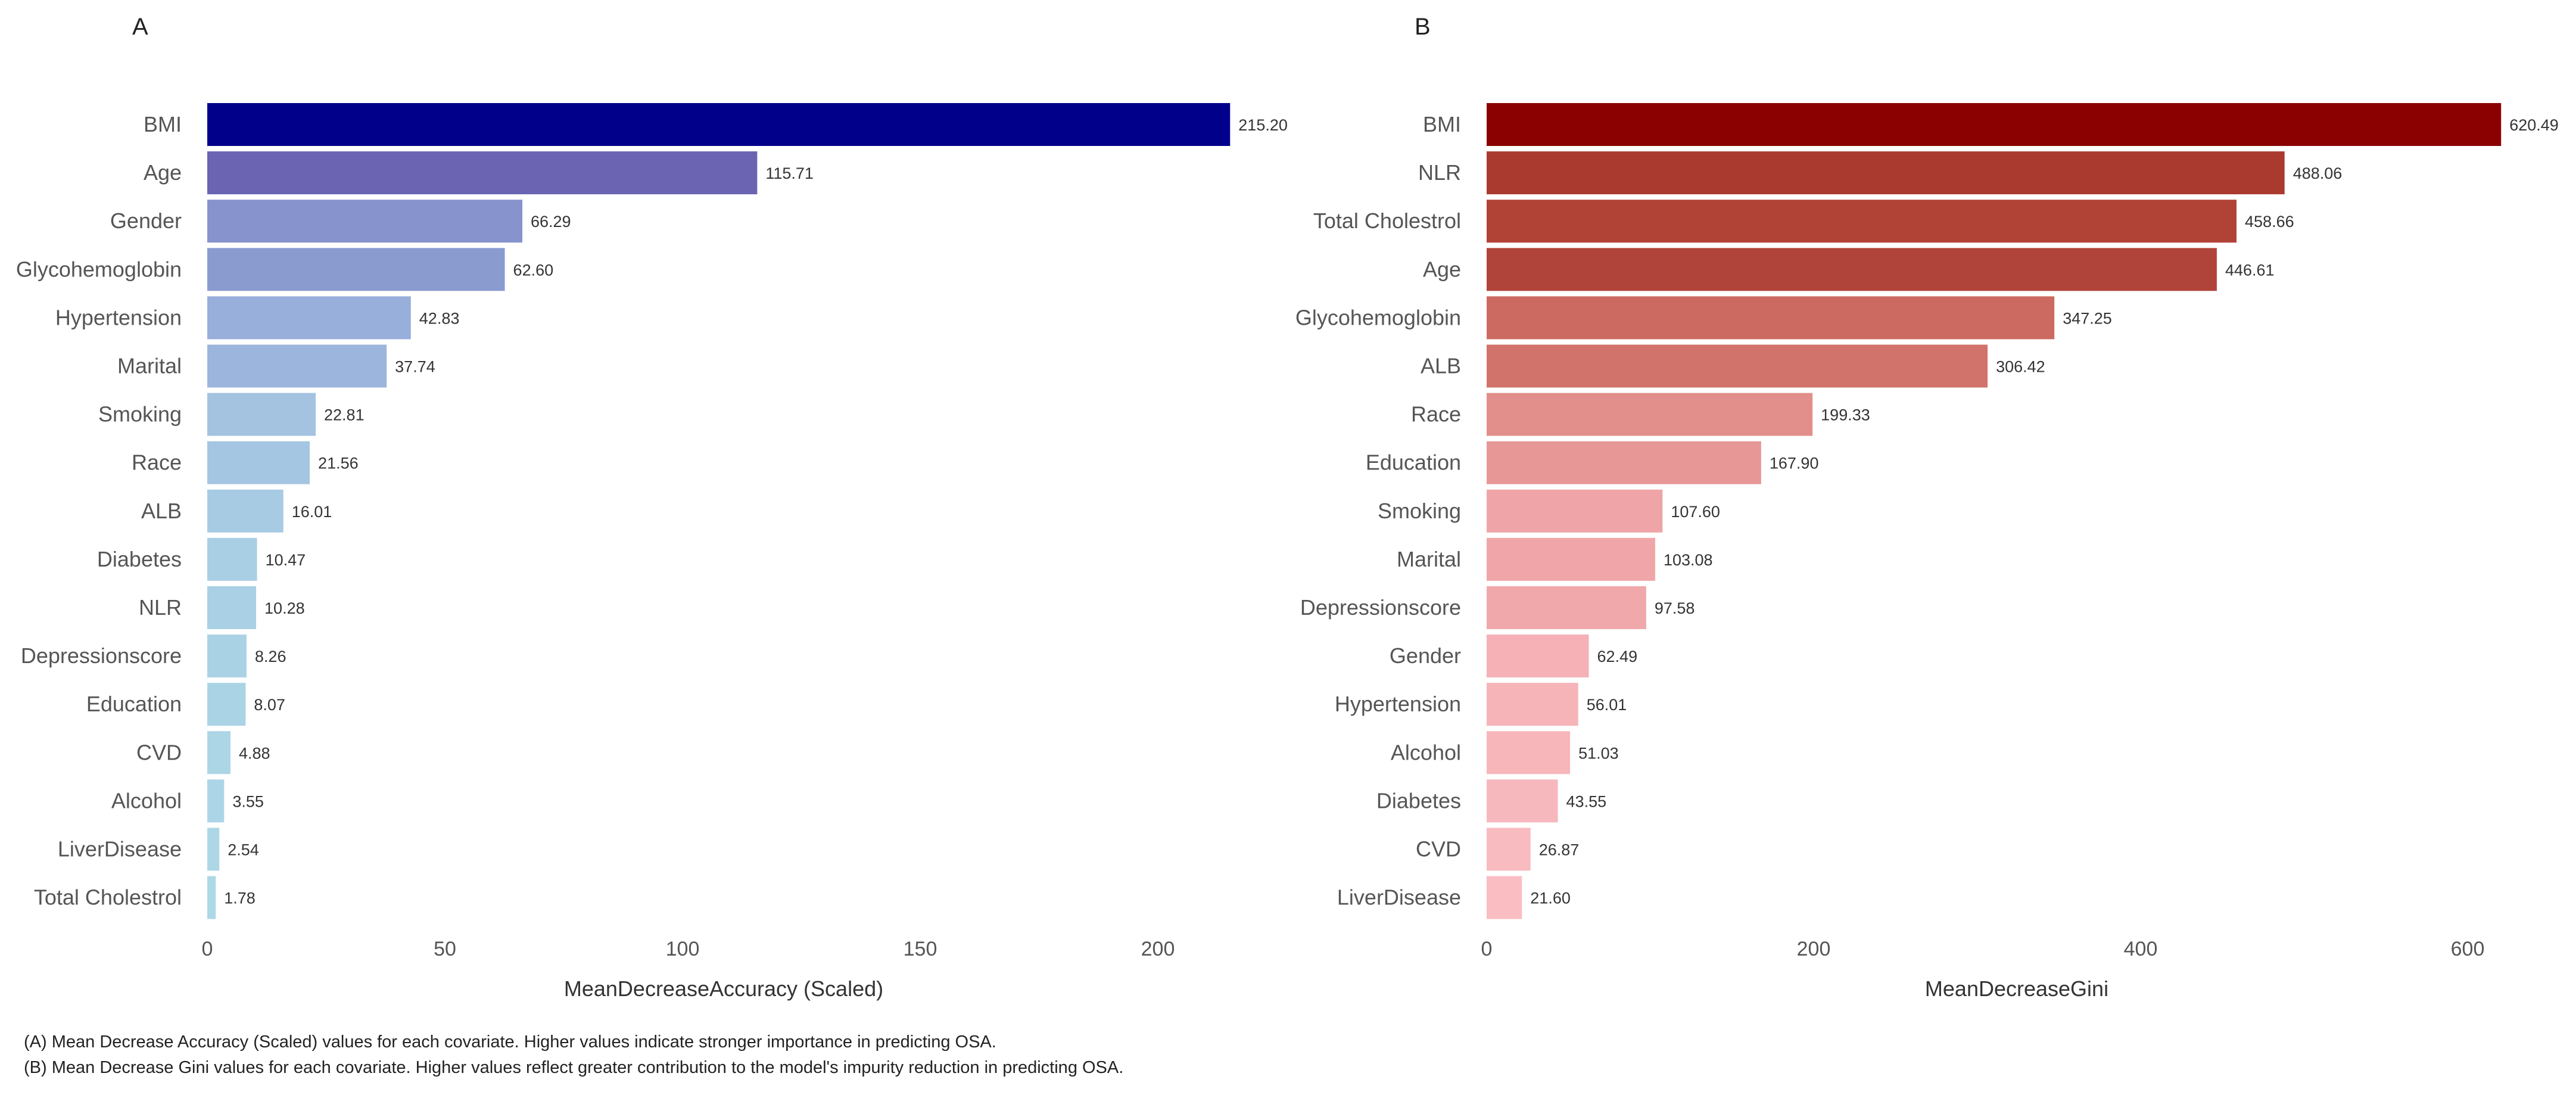  I want to click on value-label-cvd: 26.87, so click(1559, 850).